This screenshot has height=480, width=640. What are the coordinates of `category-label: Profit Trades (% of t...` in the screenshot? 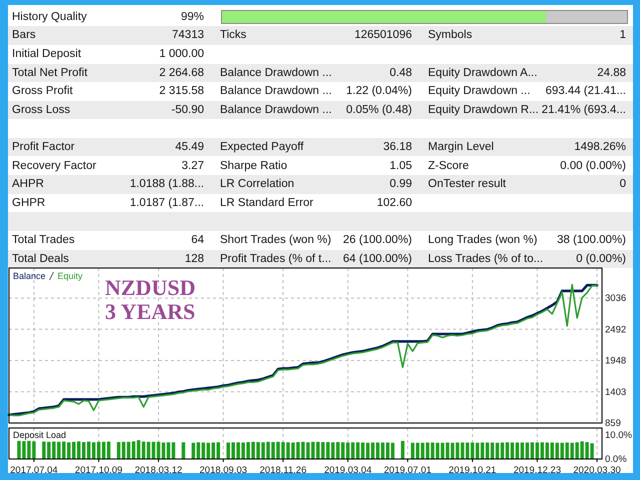 It's located at (276, 259).